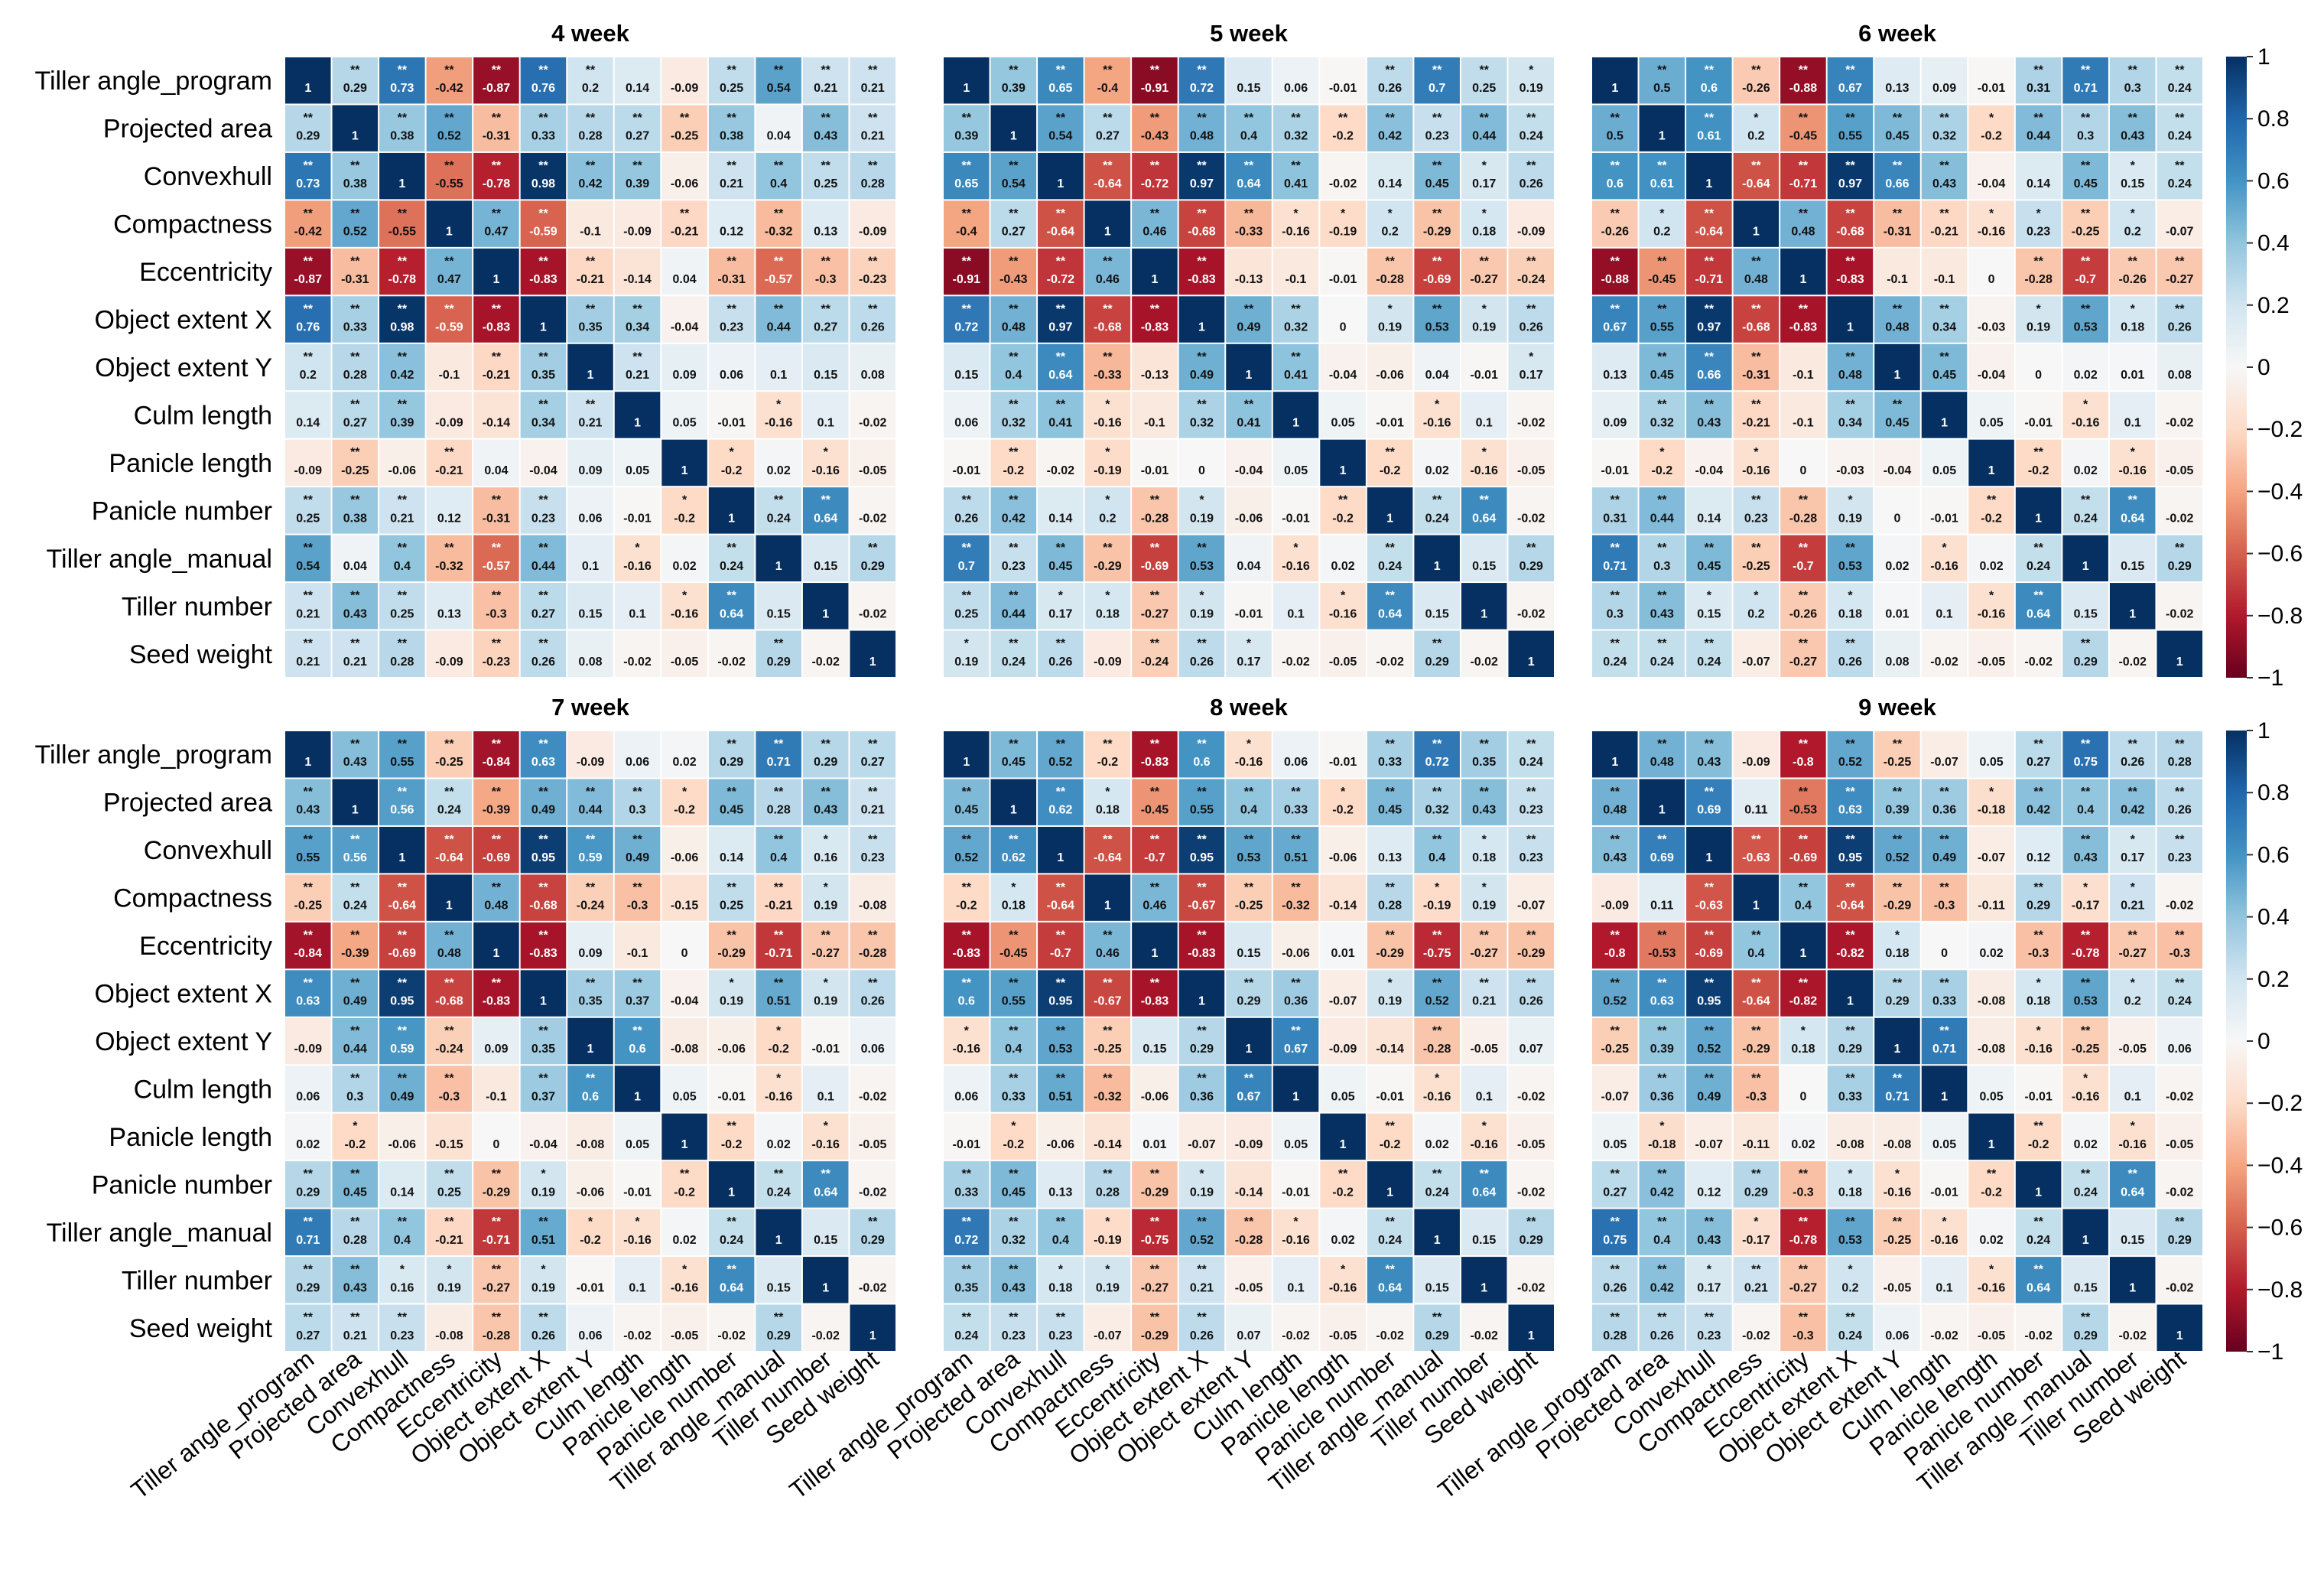  What do you see at coordinates (2270, 1352) in the screenshot?
I see `colorbar-tick-label: −1` at bounding box center [2270, 1352].